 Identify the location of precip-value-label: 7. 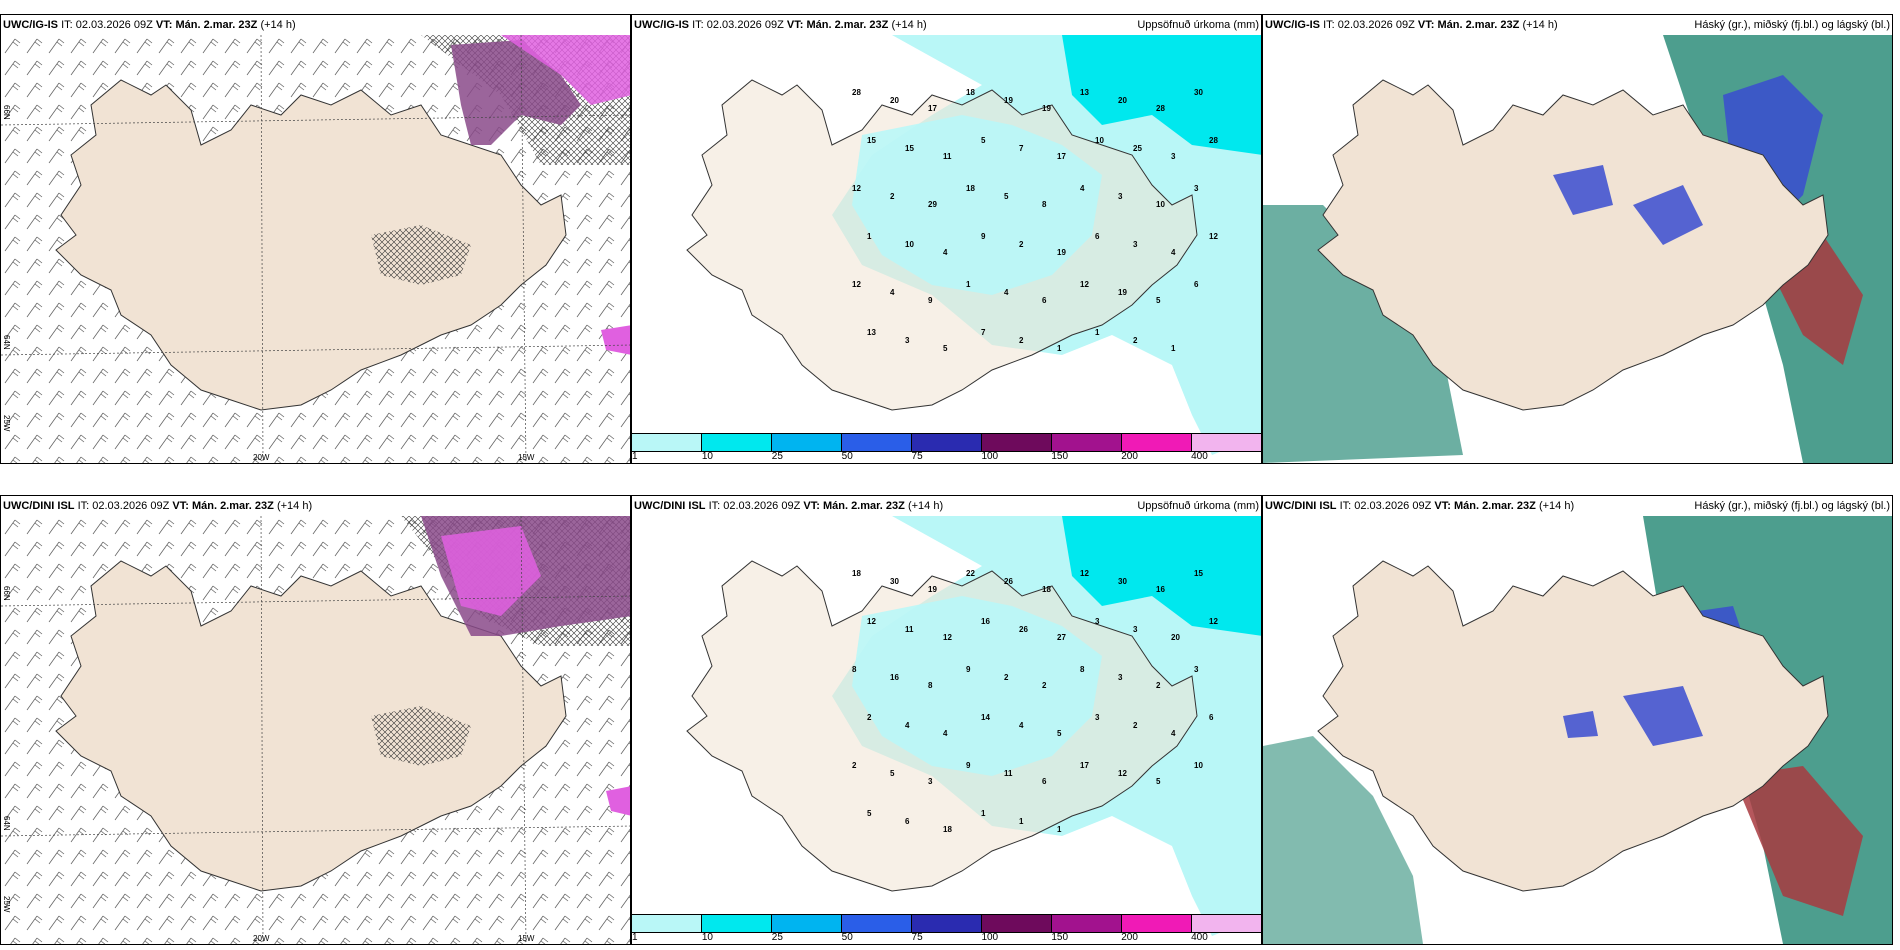
(1021, 148).